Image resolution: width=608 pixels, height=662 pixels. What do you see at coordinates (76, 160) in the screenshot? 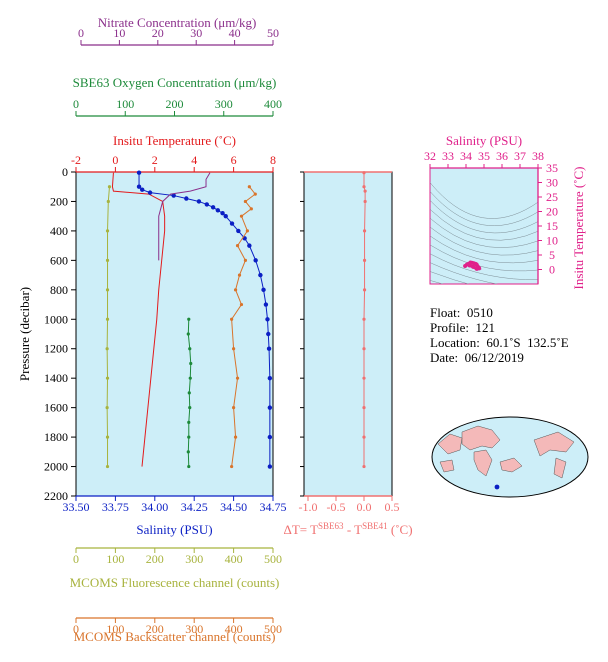
I see `temperature-tick-label: -2` at bounding box center [76, 160].